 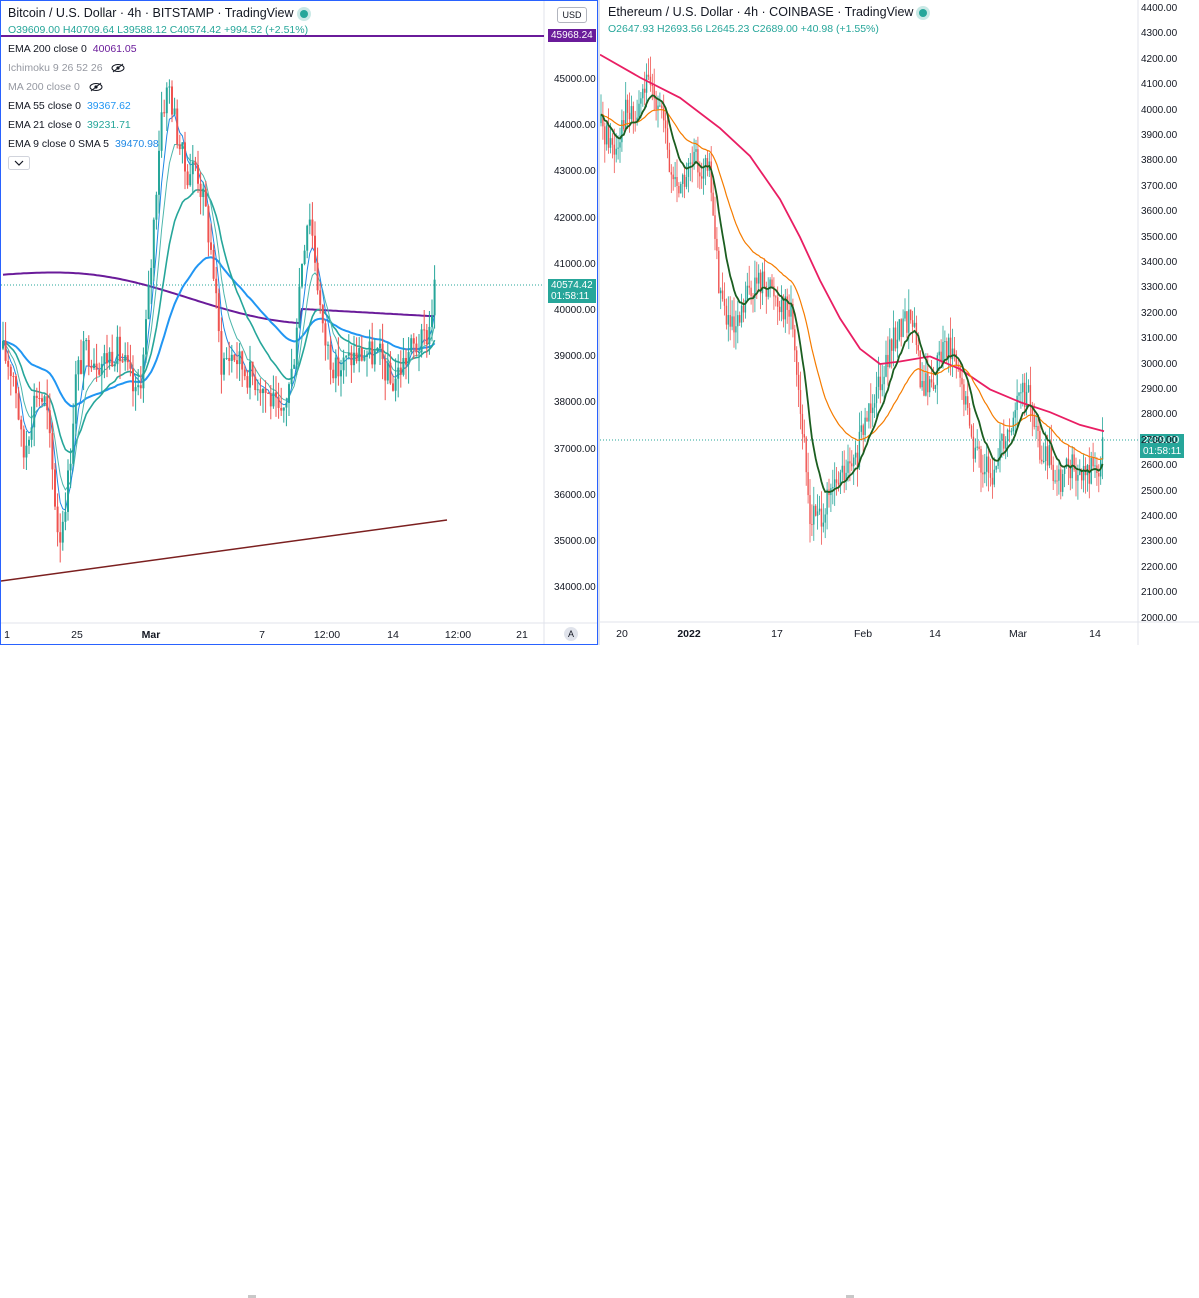 What do you see at coordinates (66, 68) in the screenshot?
I see `indicator-legend-ichimoku: Ichimoku 9 26 52 26` at bounding box center [66, 68].